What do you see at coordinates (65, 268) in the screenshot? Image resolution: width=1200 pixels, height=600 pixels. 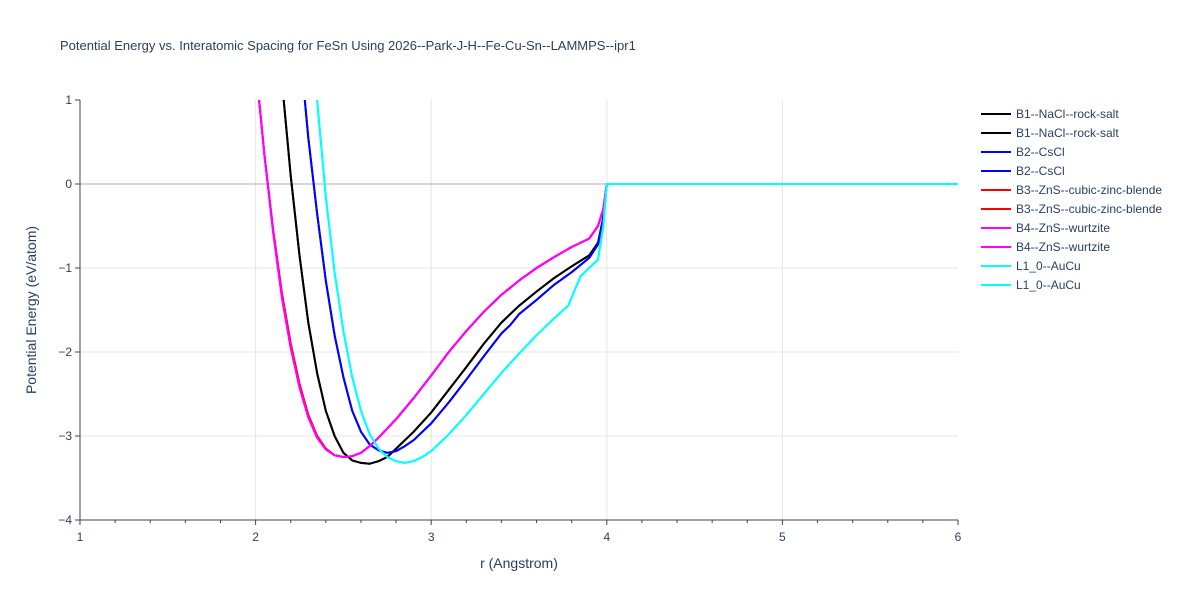 I see `y-tick-label: −1` at bounding box center [65, 268].